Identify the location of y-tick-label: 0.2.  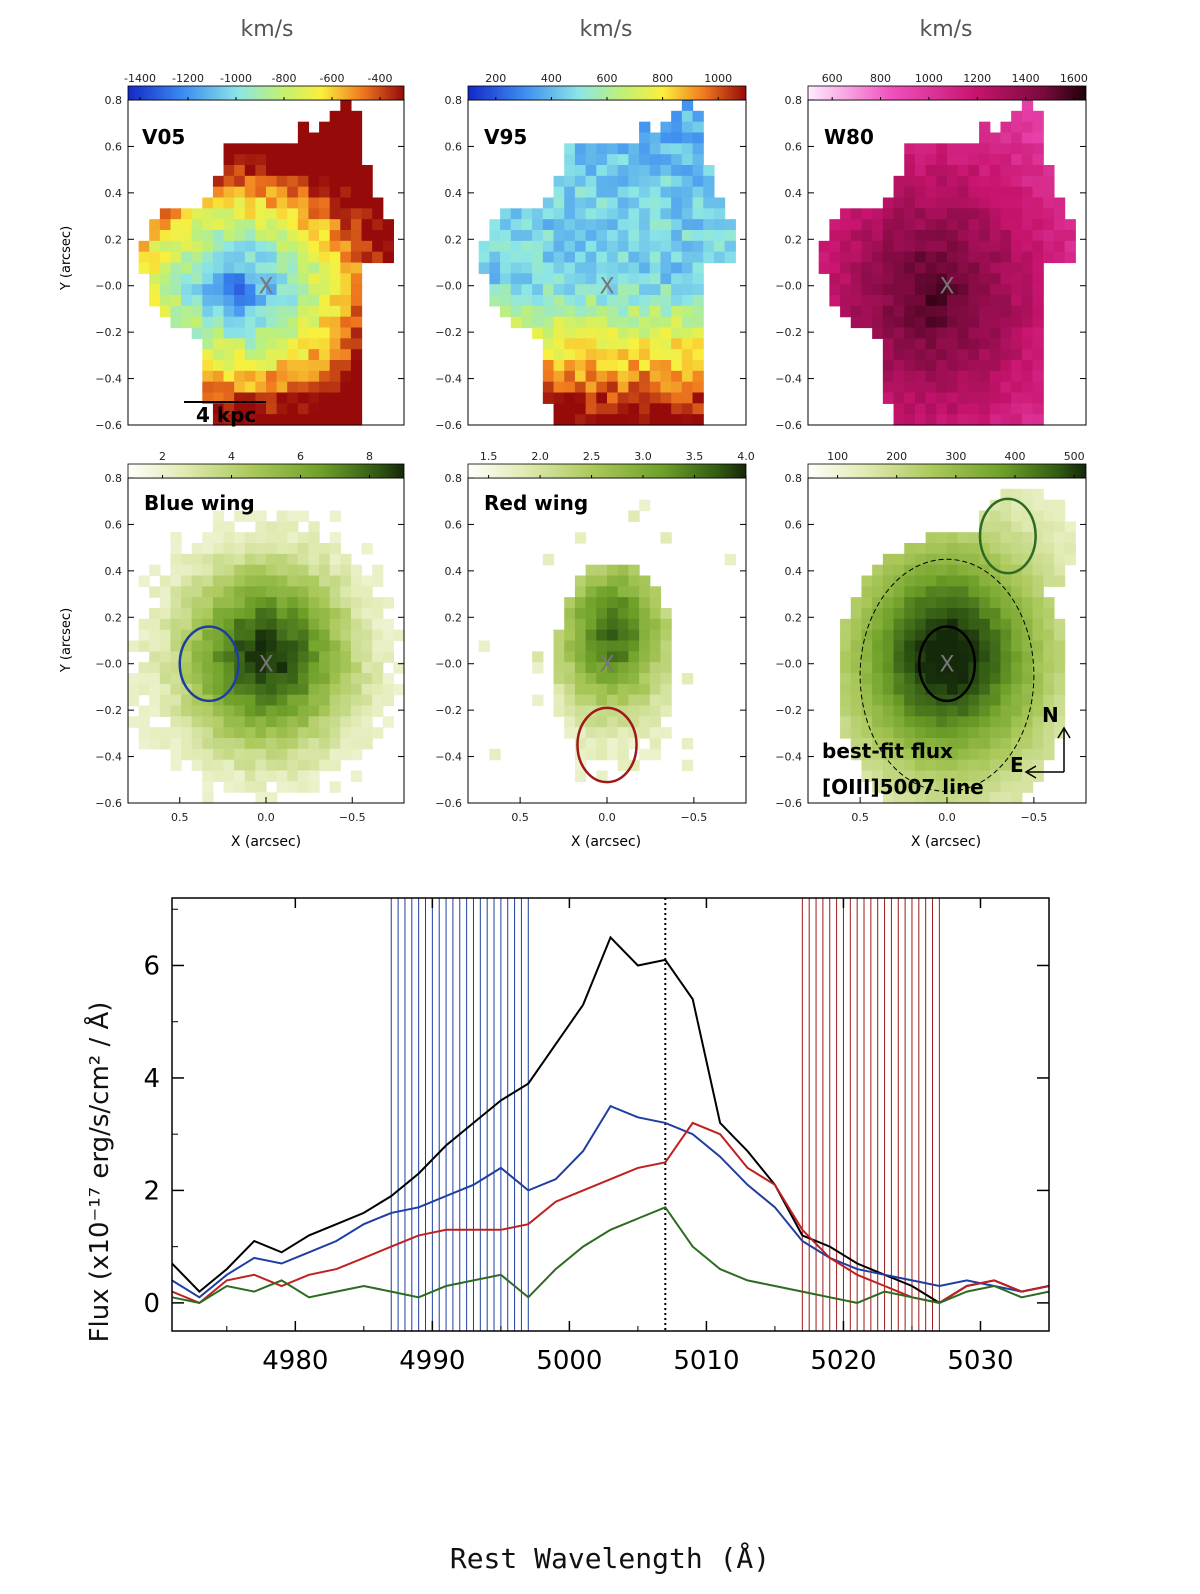
(794, 617).